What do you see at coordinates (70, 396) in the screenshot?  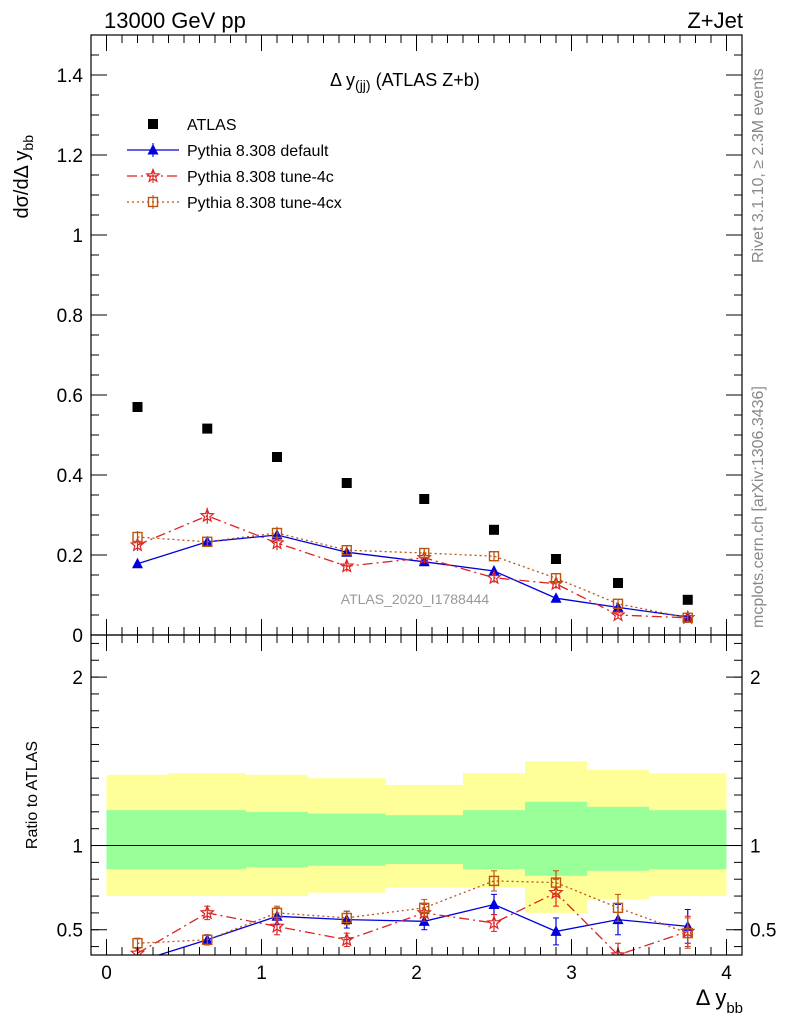 I see `main-y-tick-label: 0.6` at bounding box center [70, 396].